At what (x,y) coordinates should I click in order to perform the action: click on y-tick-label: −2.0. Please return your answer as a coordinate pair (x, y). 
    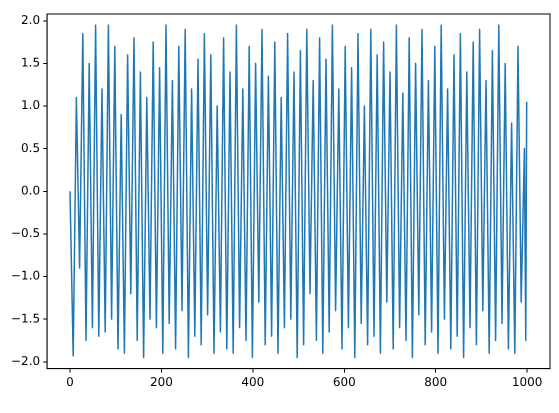
    Looking at the image, I should click on (25, 361).